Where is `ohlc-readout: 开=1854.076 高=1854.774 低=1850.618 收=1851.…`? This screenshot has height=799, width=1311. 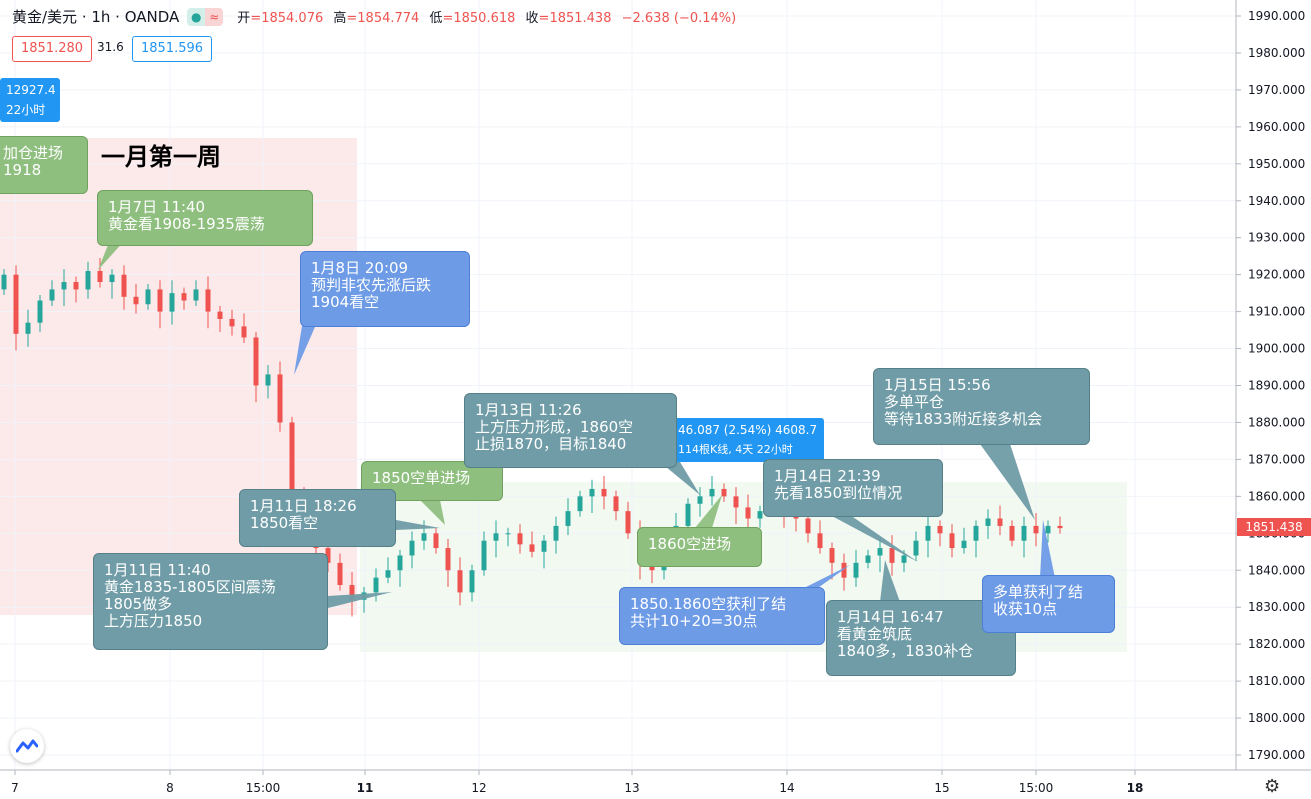
ohlc-readout: 开=1854.076 高=1854.774 低=1850.618 收=1851.… is located at coordinates (487, 18).